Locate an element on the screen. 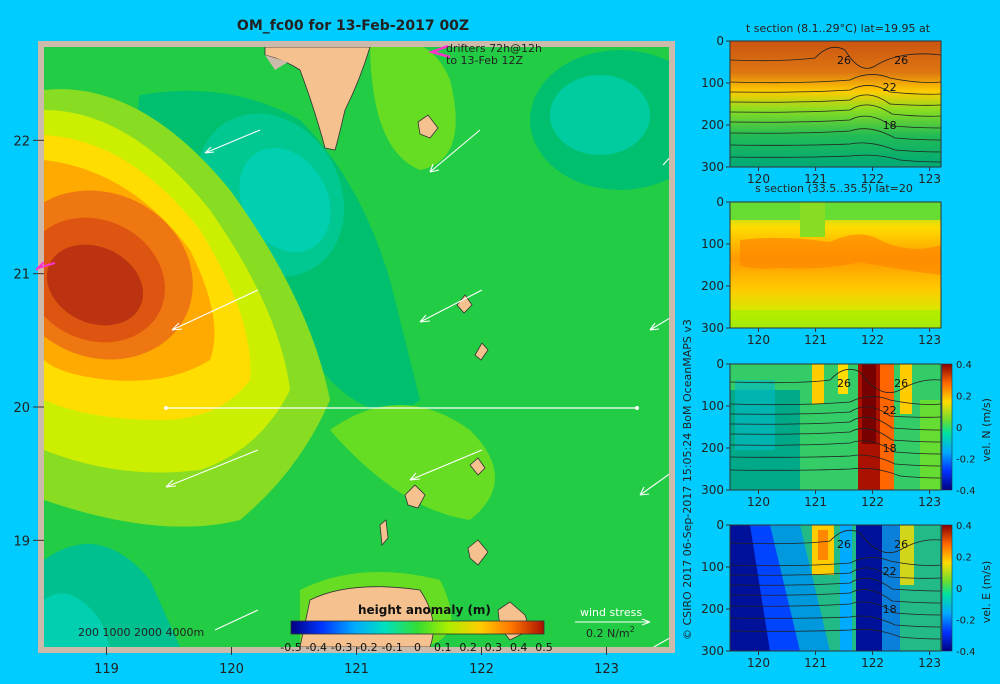  vel-e-section-detail is located at coordinates (822, 588).